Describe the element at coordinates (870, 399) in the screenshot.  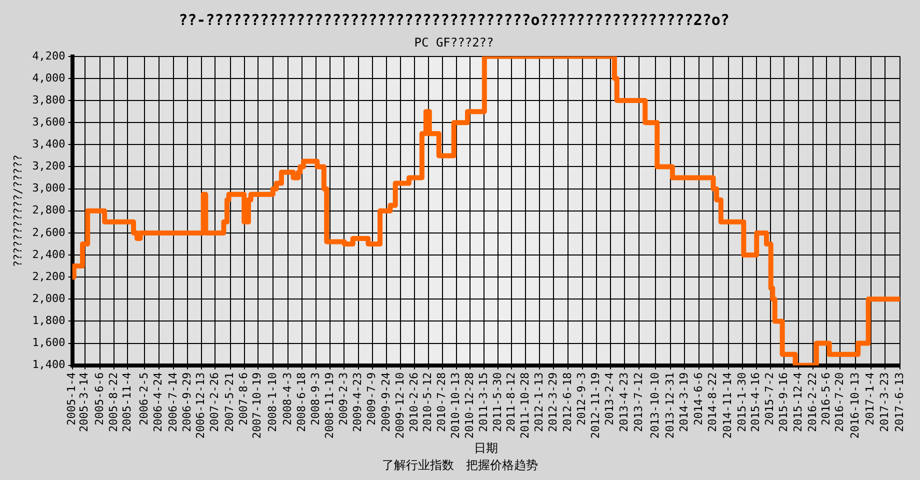
I see `x-tick-label: 2017-1-4` at that location.